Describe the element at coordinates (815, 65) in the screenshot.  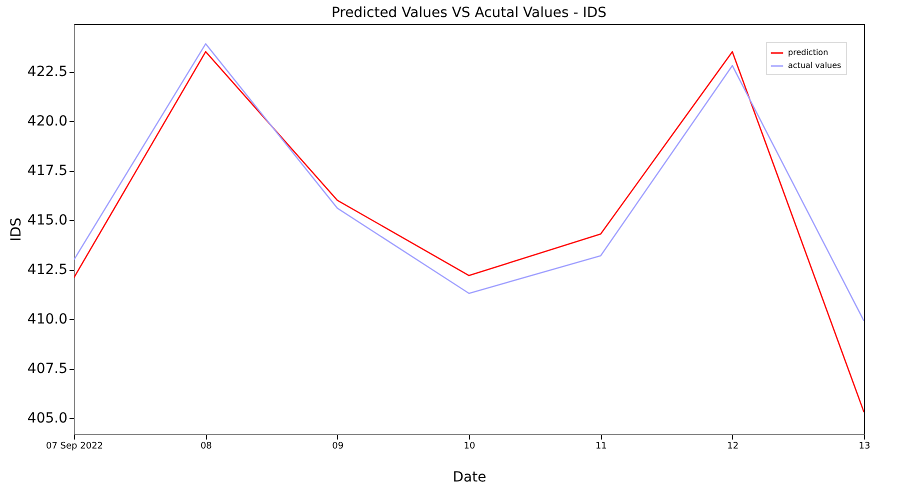
I see `legend-label: actual values` at that location.